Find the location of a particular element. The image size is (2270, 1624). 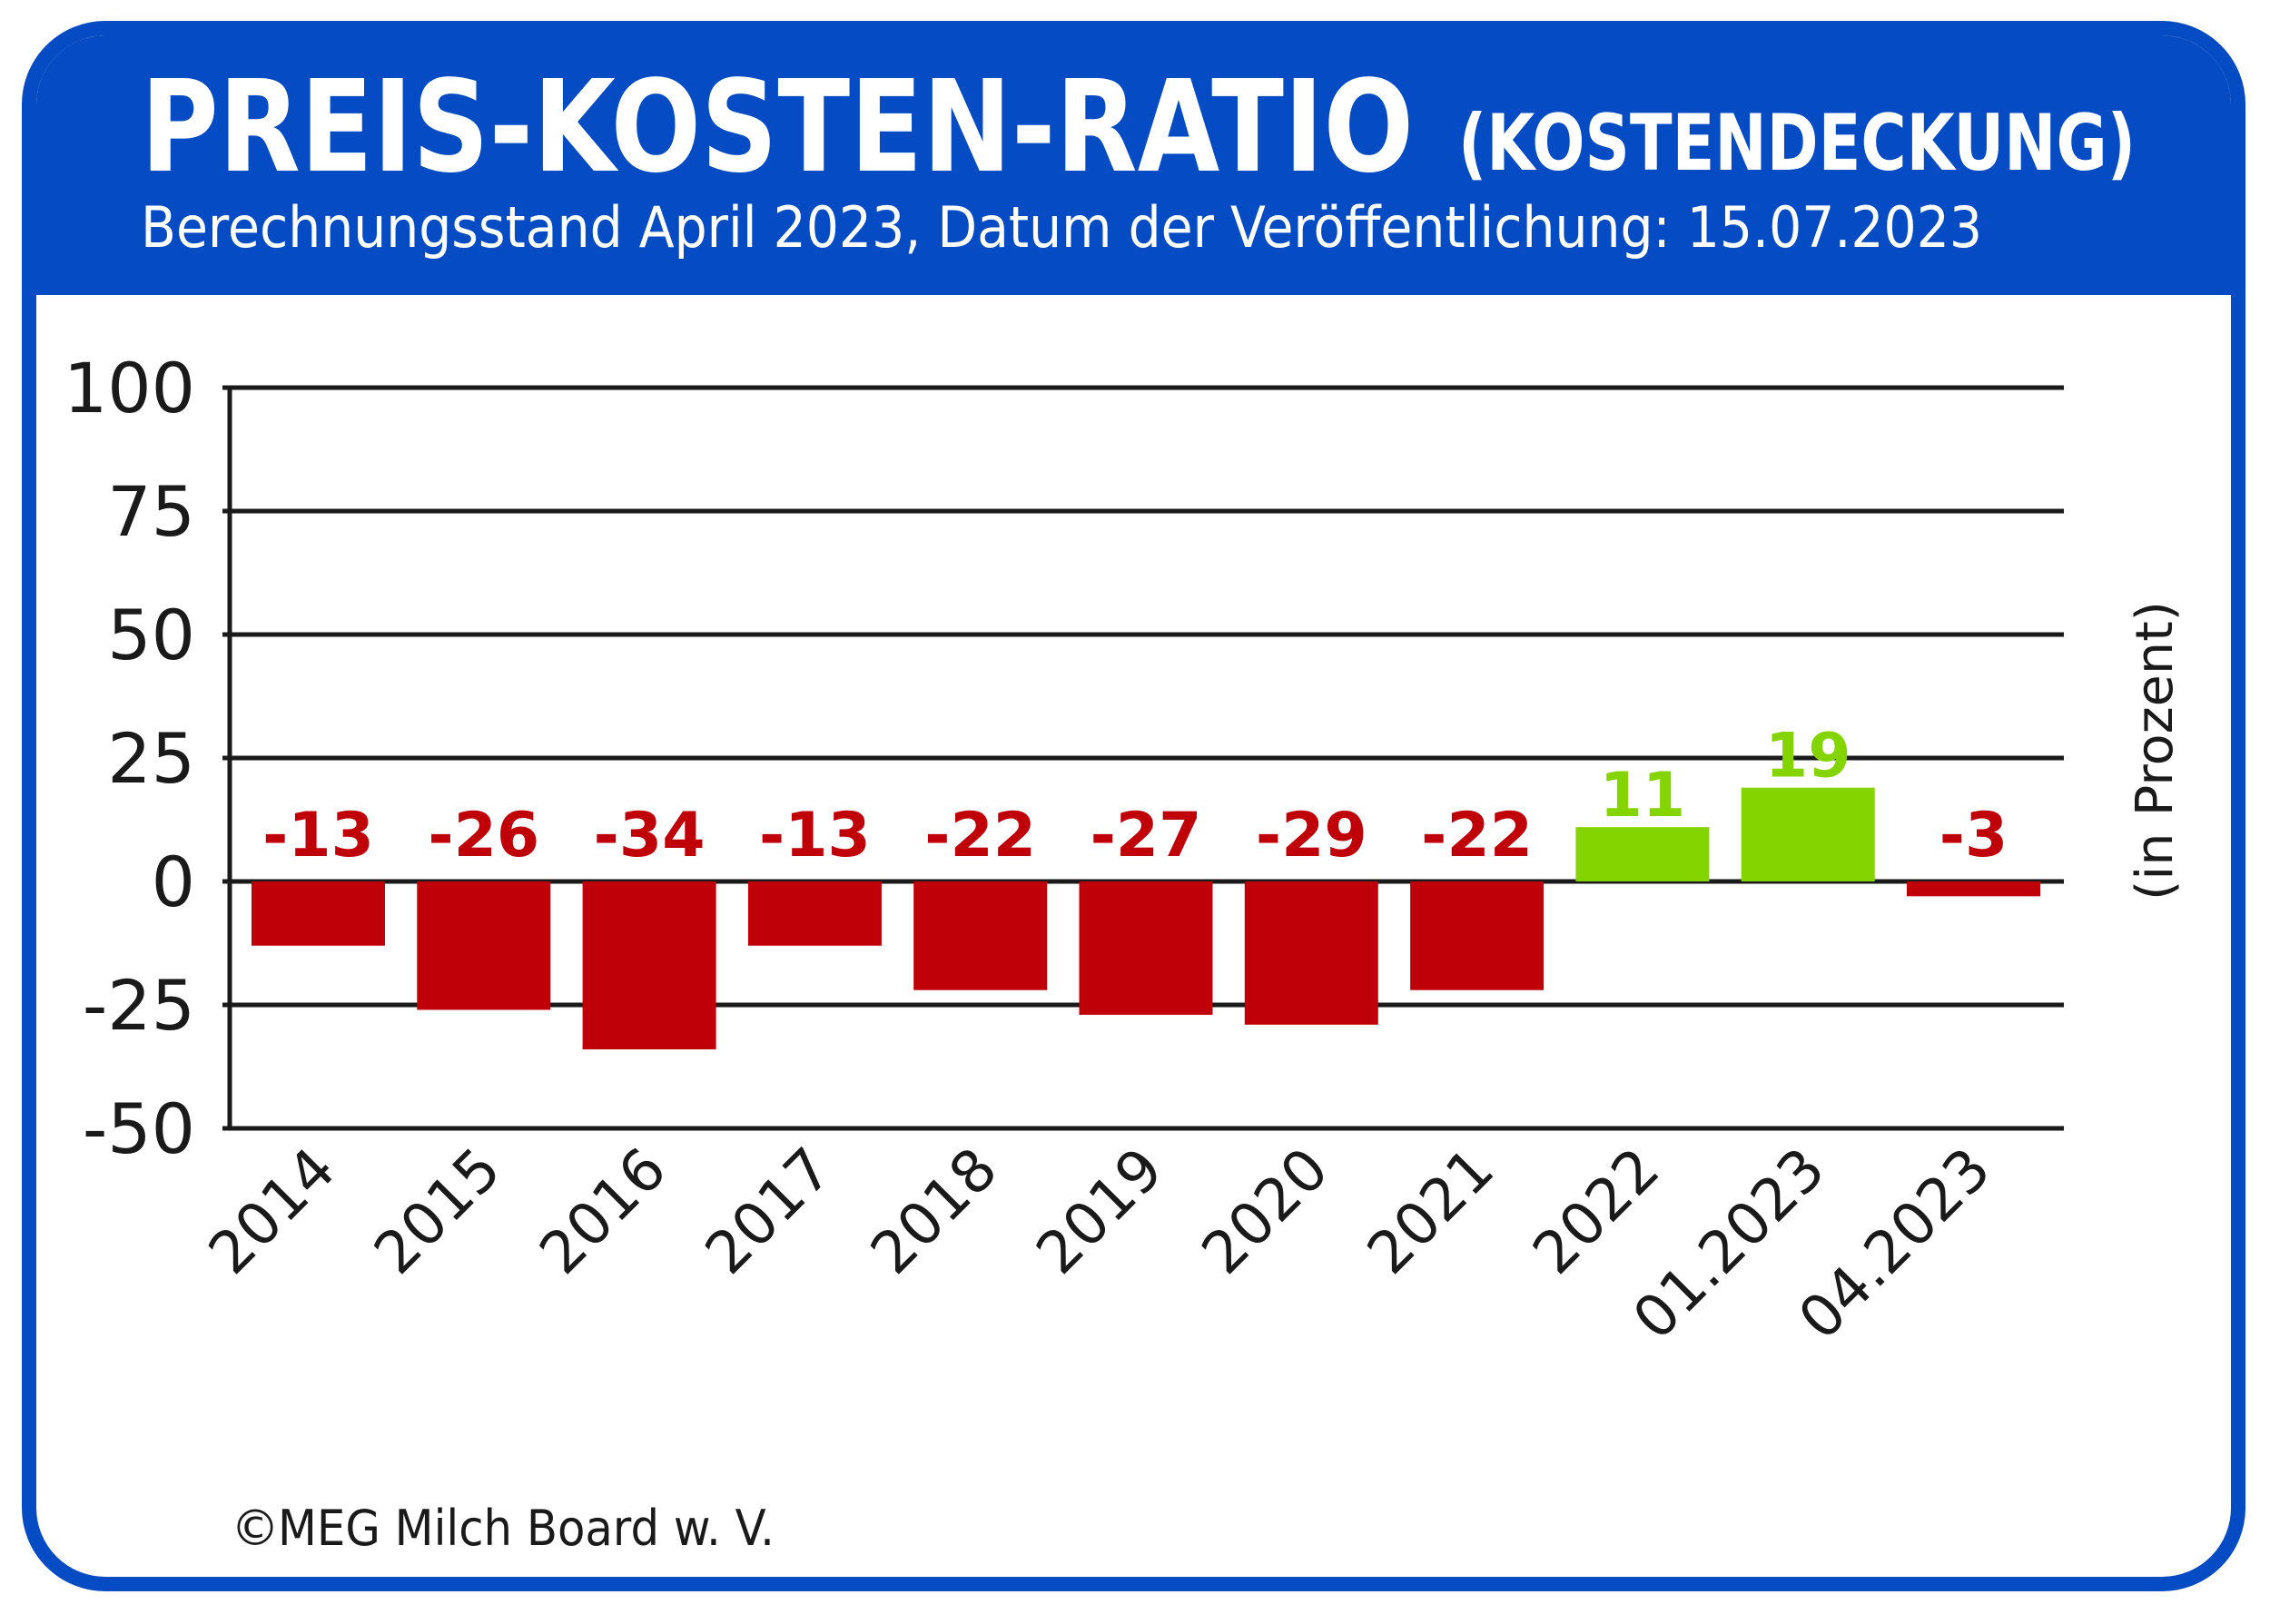

data-label: -27 is located at coordinates (1146, 835).